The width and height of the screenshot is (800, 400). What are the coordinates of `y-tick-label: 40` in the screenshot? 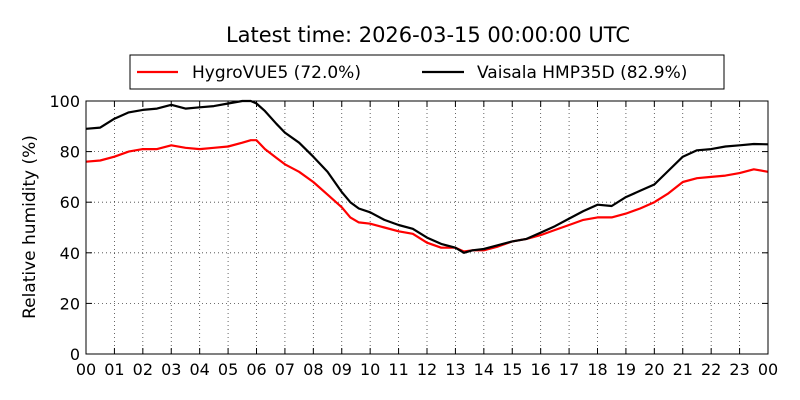 It's located at (70, 253).